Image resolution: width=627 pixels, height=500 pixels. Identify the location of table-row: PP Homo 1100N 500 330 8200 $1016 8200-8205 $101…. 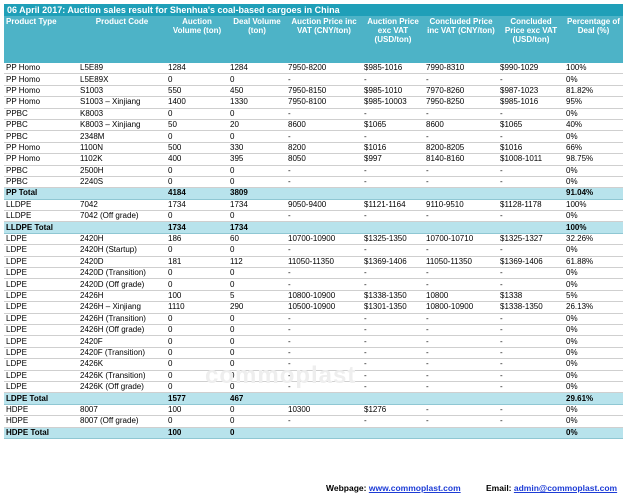
(313, 148).